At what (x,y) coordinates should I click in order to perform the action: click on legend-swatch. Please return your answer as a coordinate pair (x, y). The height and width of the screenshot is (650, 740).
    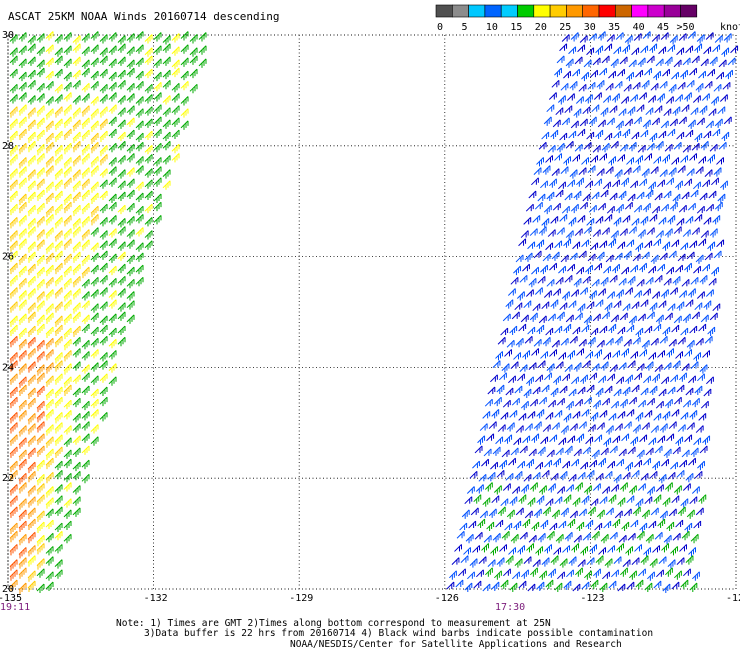
    Looking at the image, I should click on (689, 11).